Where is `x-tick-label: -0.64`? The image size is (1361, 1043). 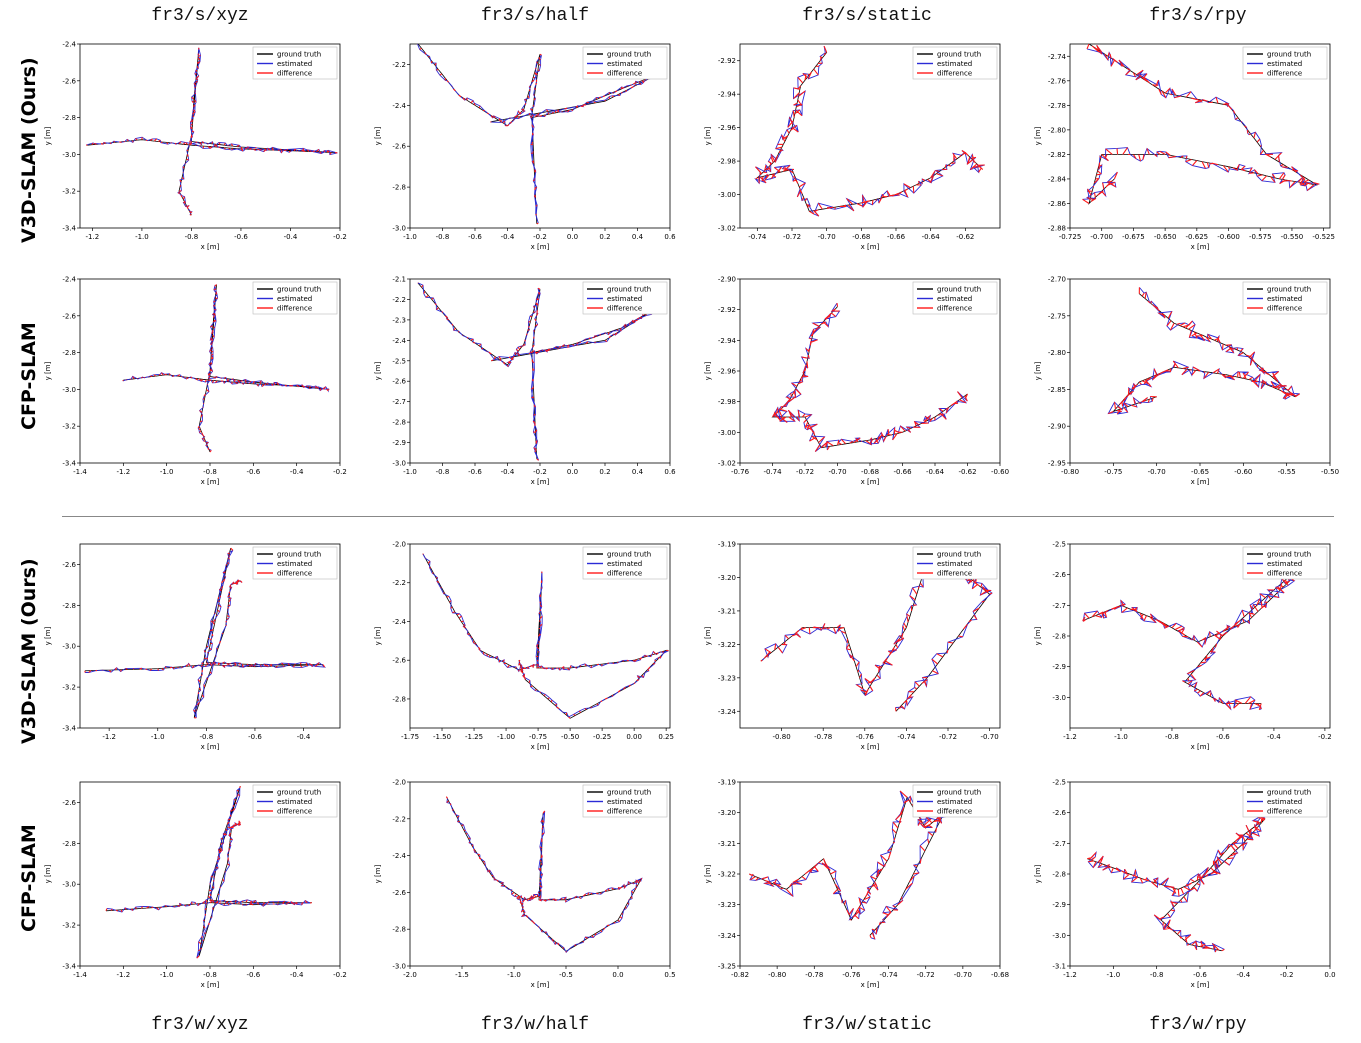
x-tick-label: -0.64 is located at coordinates (935, 472).